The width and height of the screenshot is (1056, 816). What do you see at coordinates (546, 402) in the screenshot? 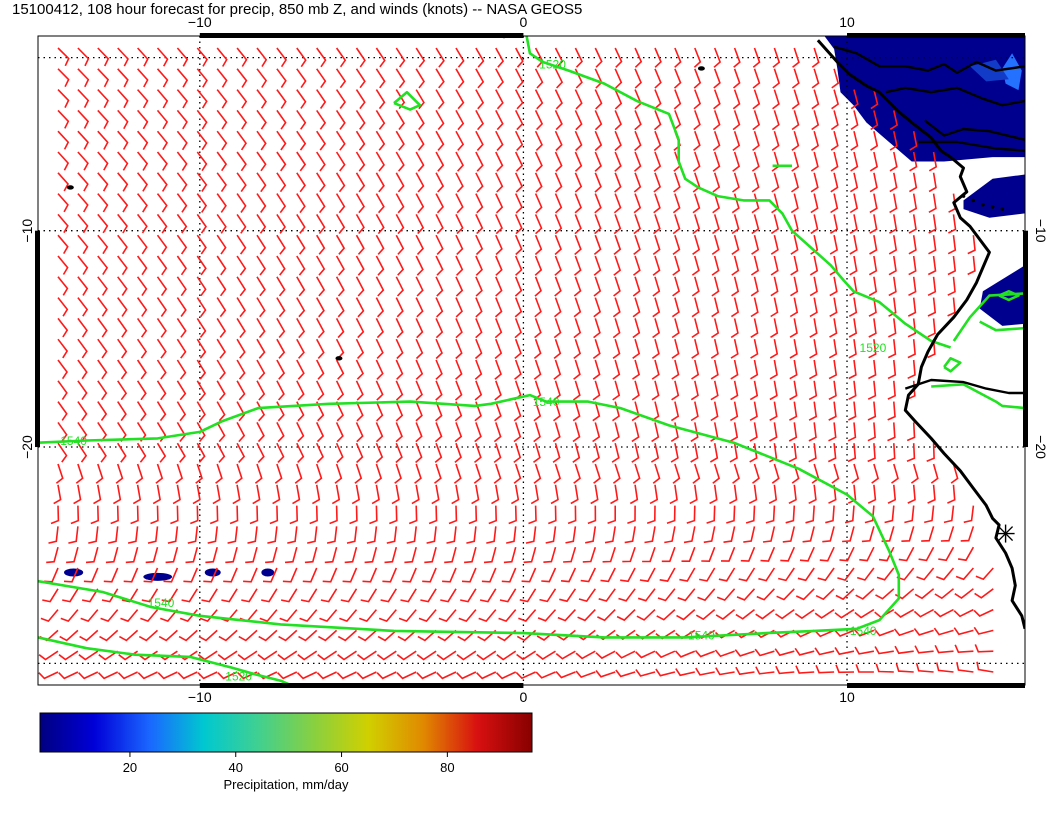
I see `contour-label: 1540` at bounding box center [546, 402].